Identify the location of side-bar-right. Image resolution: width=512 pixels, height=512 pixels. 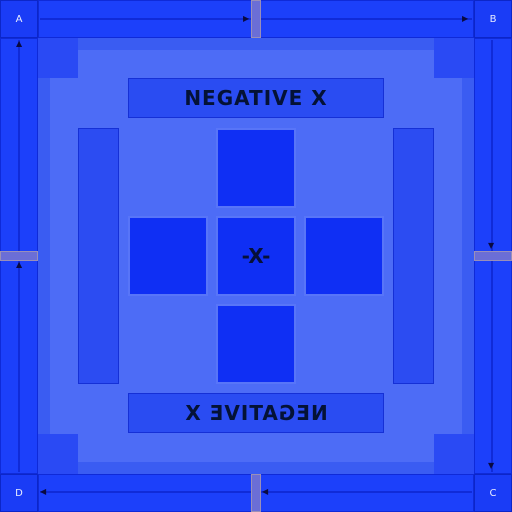
(413, 256).